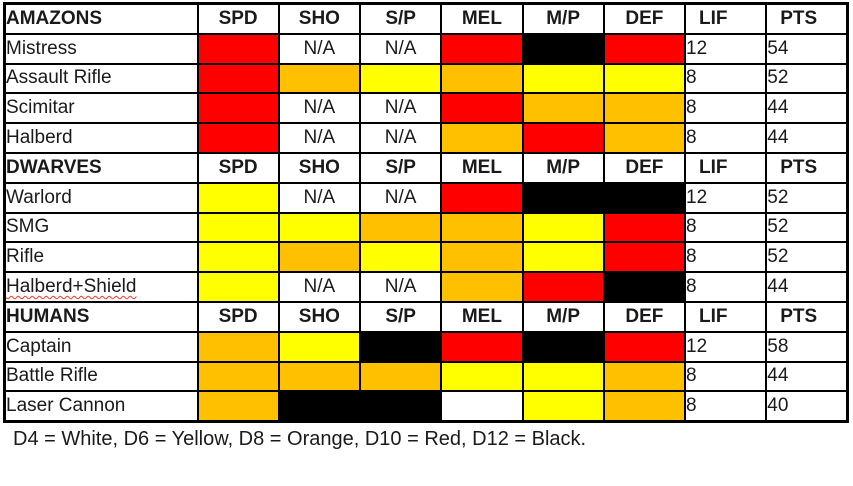 The width and height of the screenshot is (853, 486). I want to click on dice-cell-white, so click(482, 406).